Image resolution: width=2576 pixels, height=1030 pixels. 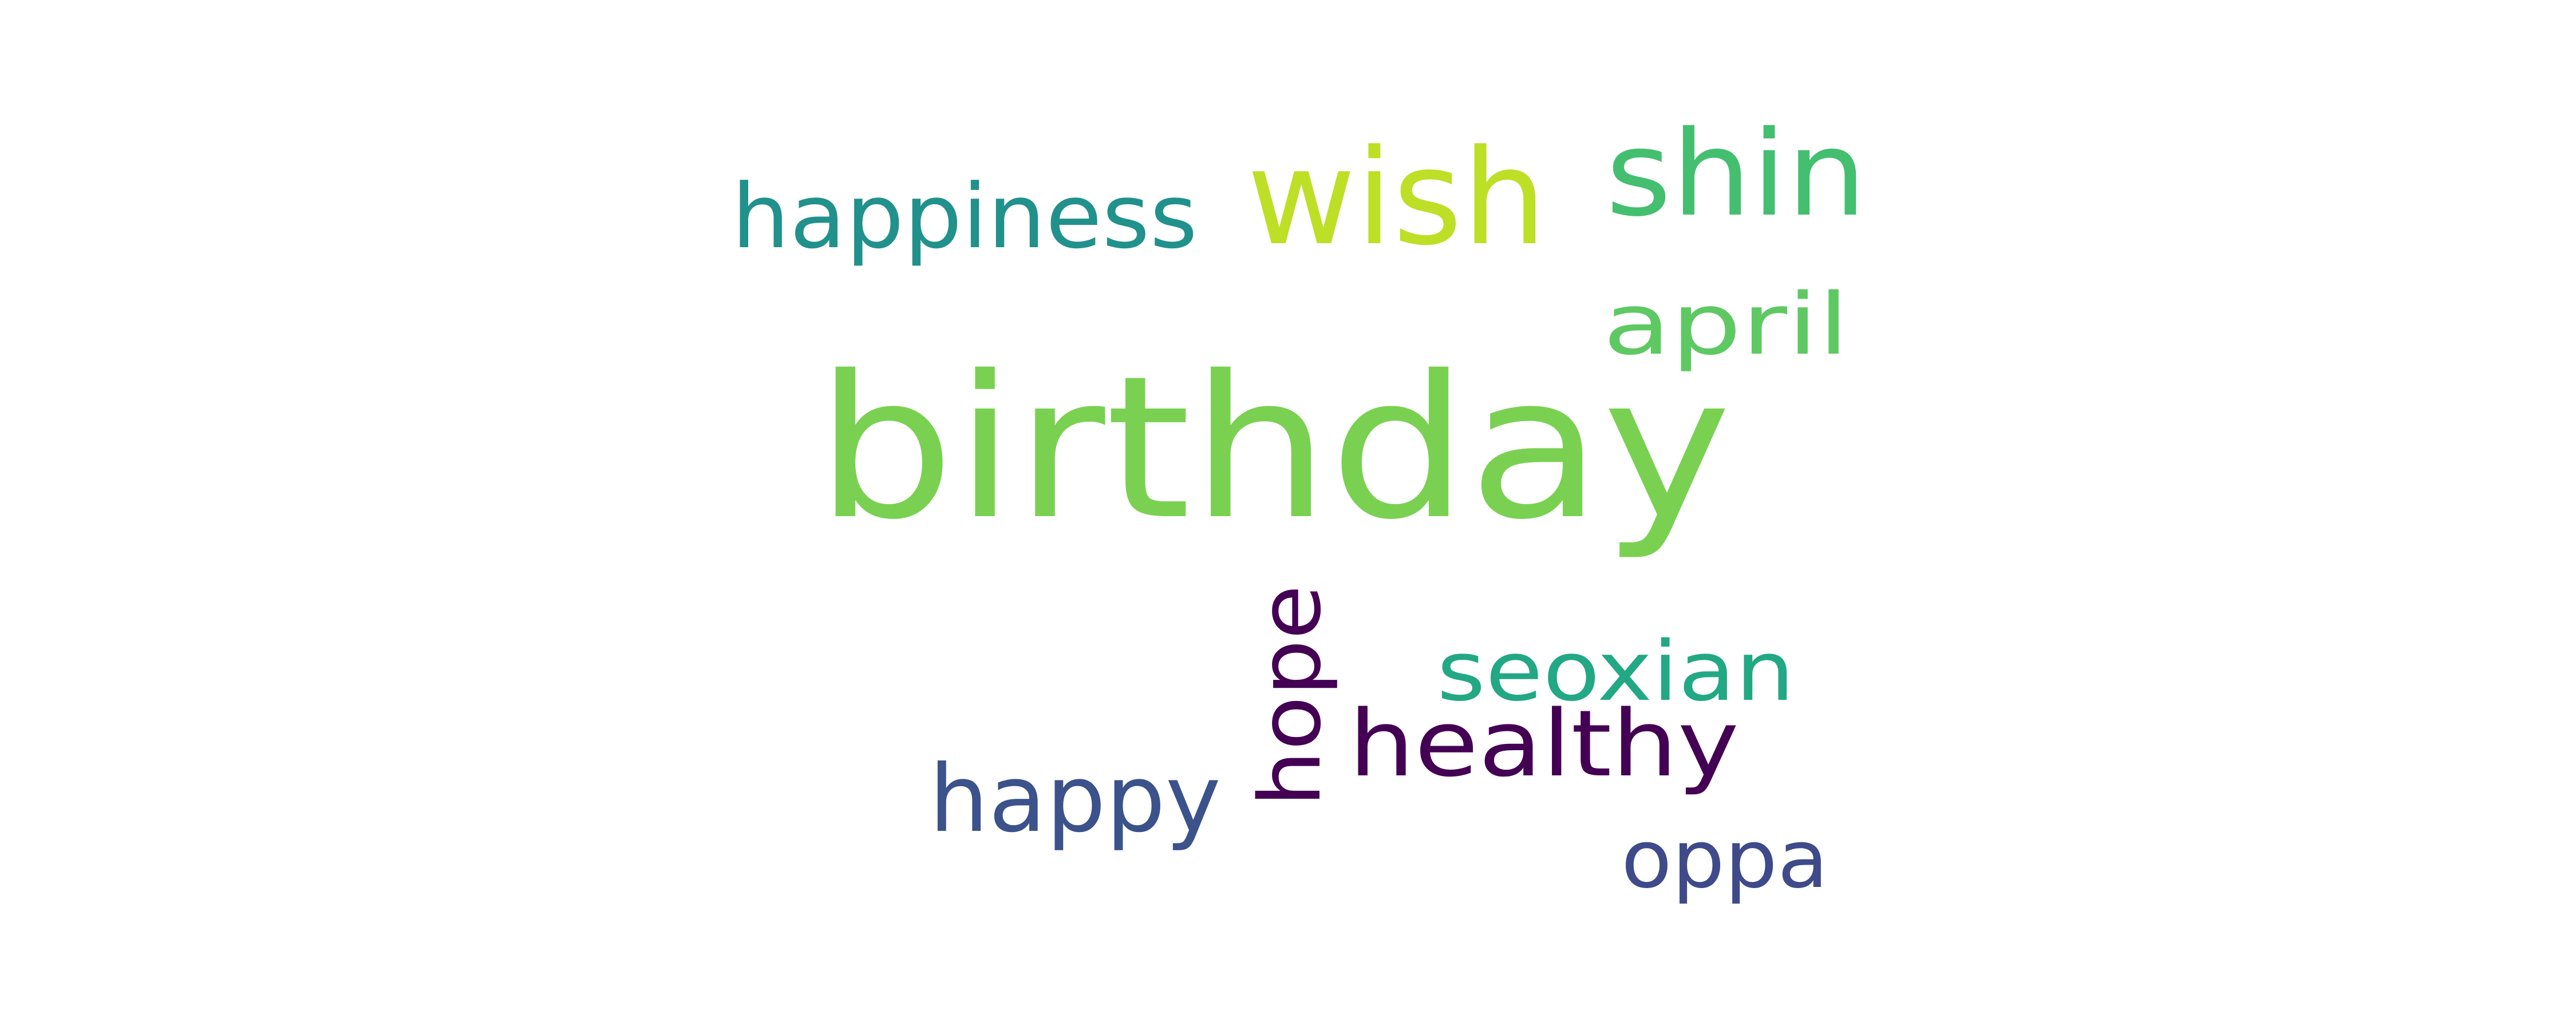 I want to click on word-hope: hope, so click(x=1290, y=696).